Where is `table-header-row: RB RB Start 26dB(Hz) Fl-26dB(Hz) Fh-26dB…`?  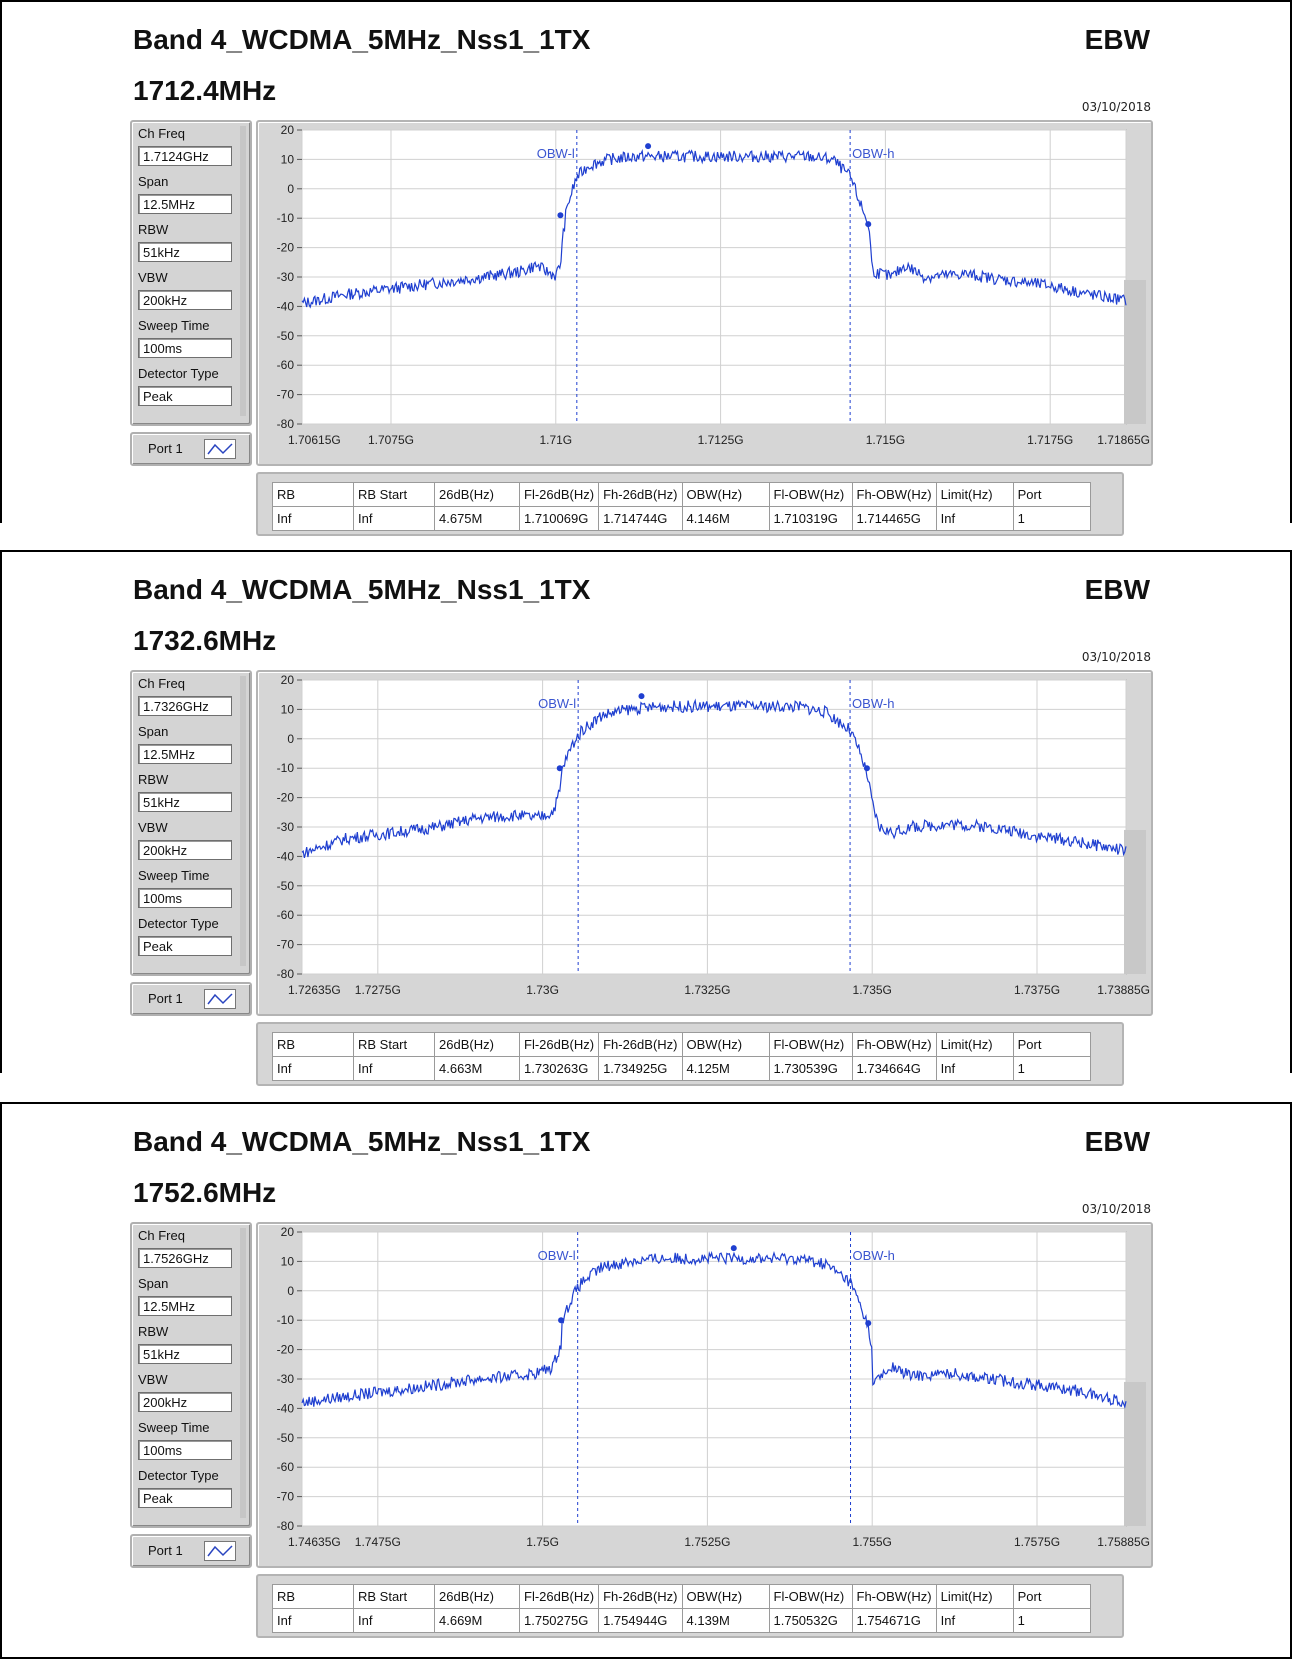 table-header-row: RB RB Start 26dB(Hz) Fl-26dB(Hz) Fh-26dB… is located at coordinates (681, 1044).